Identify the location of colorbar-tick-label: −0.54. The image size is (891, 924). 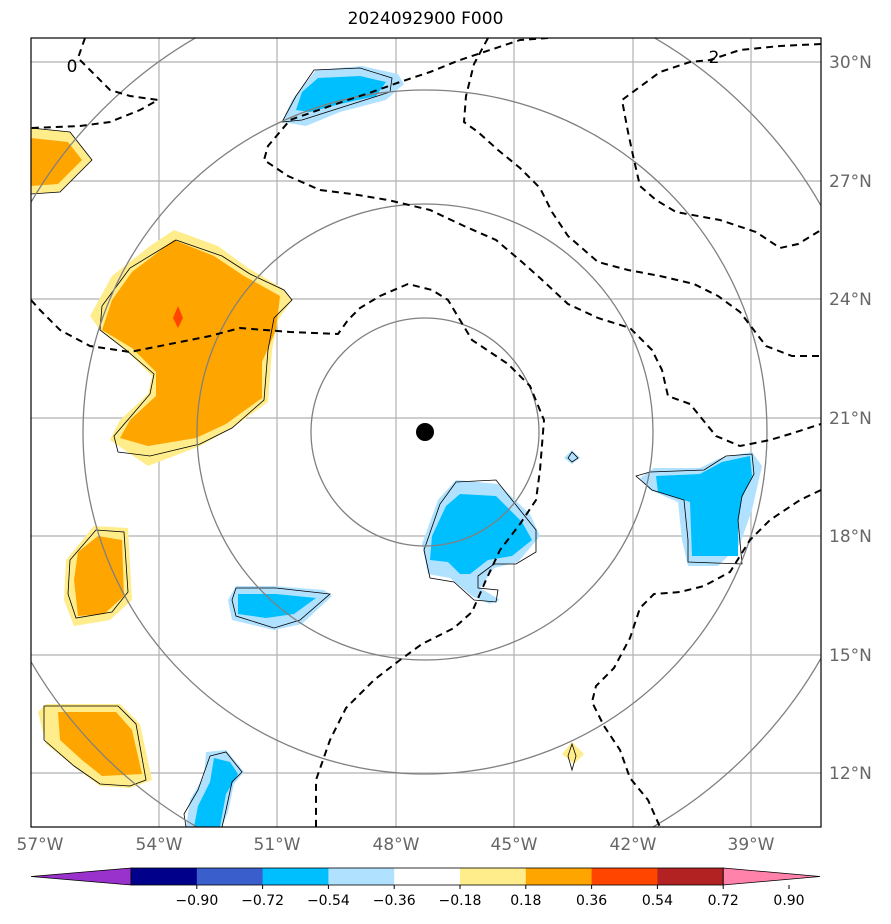
(328, 901).